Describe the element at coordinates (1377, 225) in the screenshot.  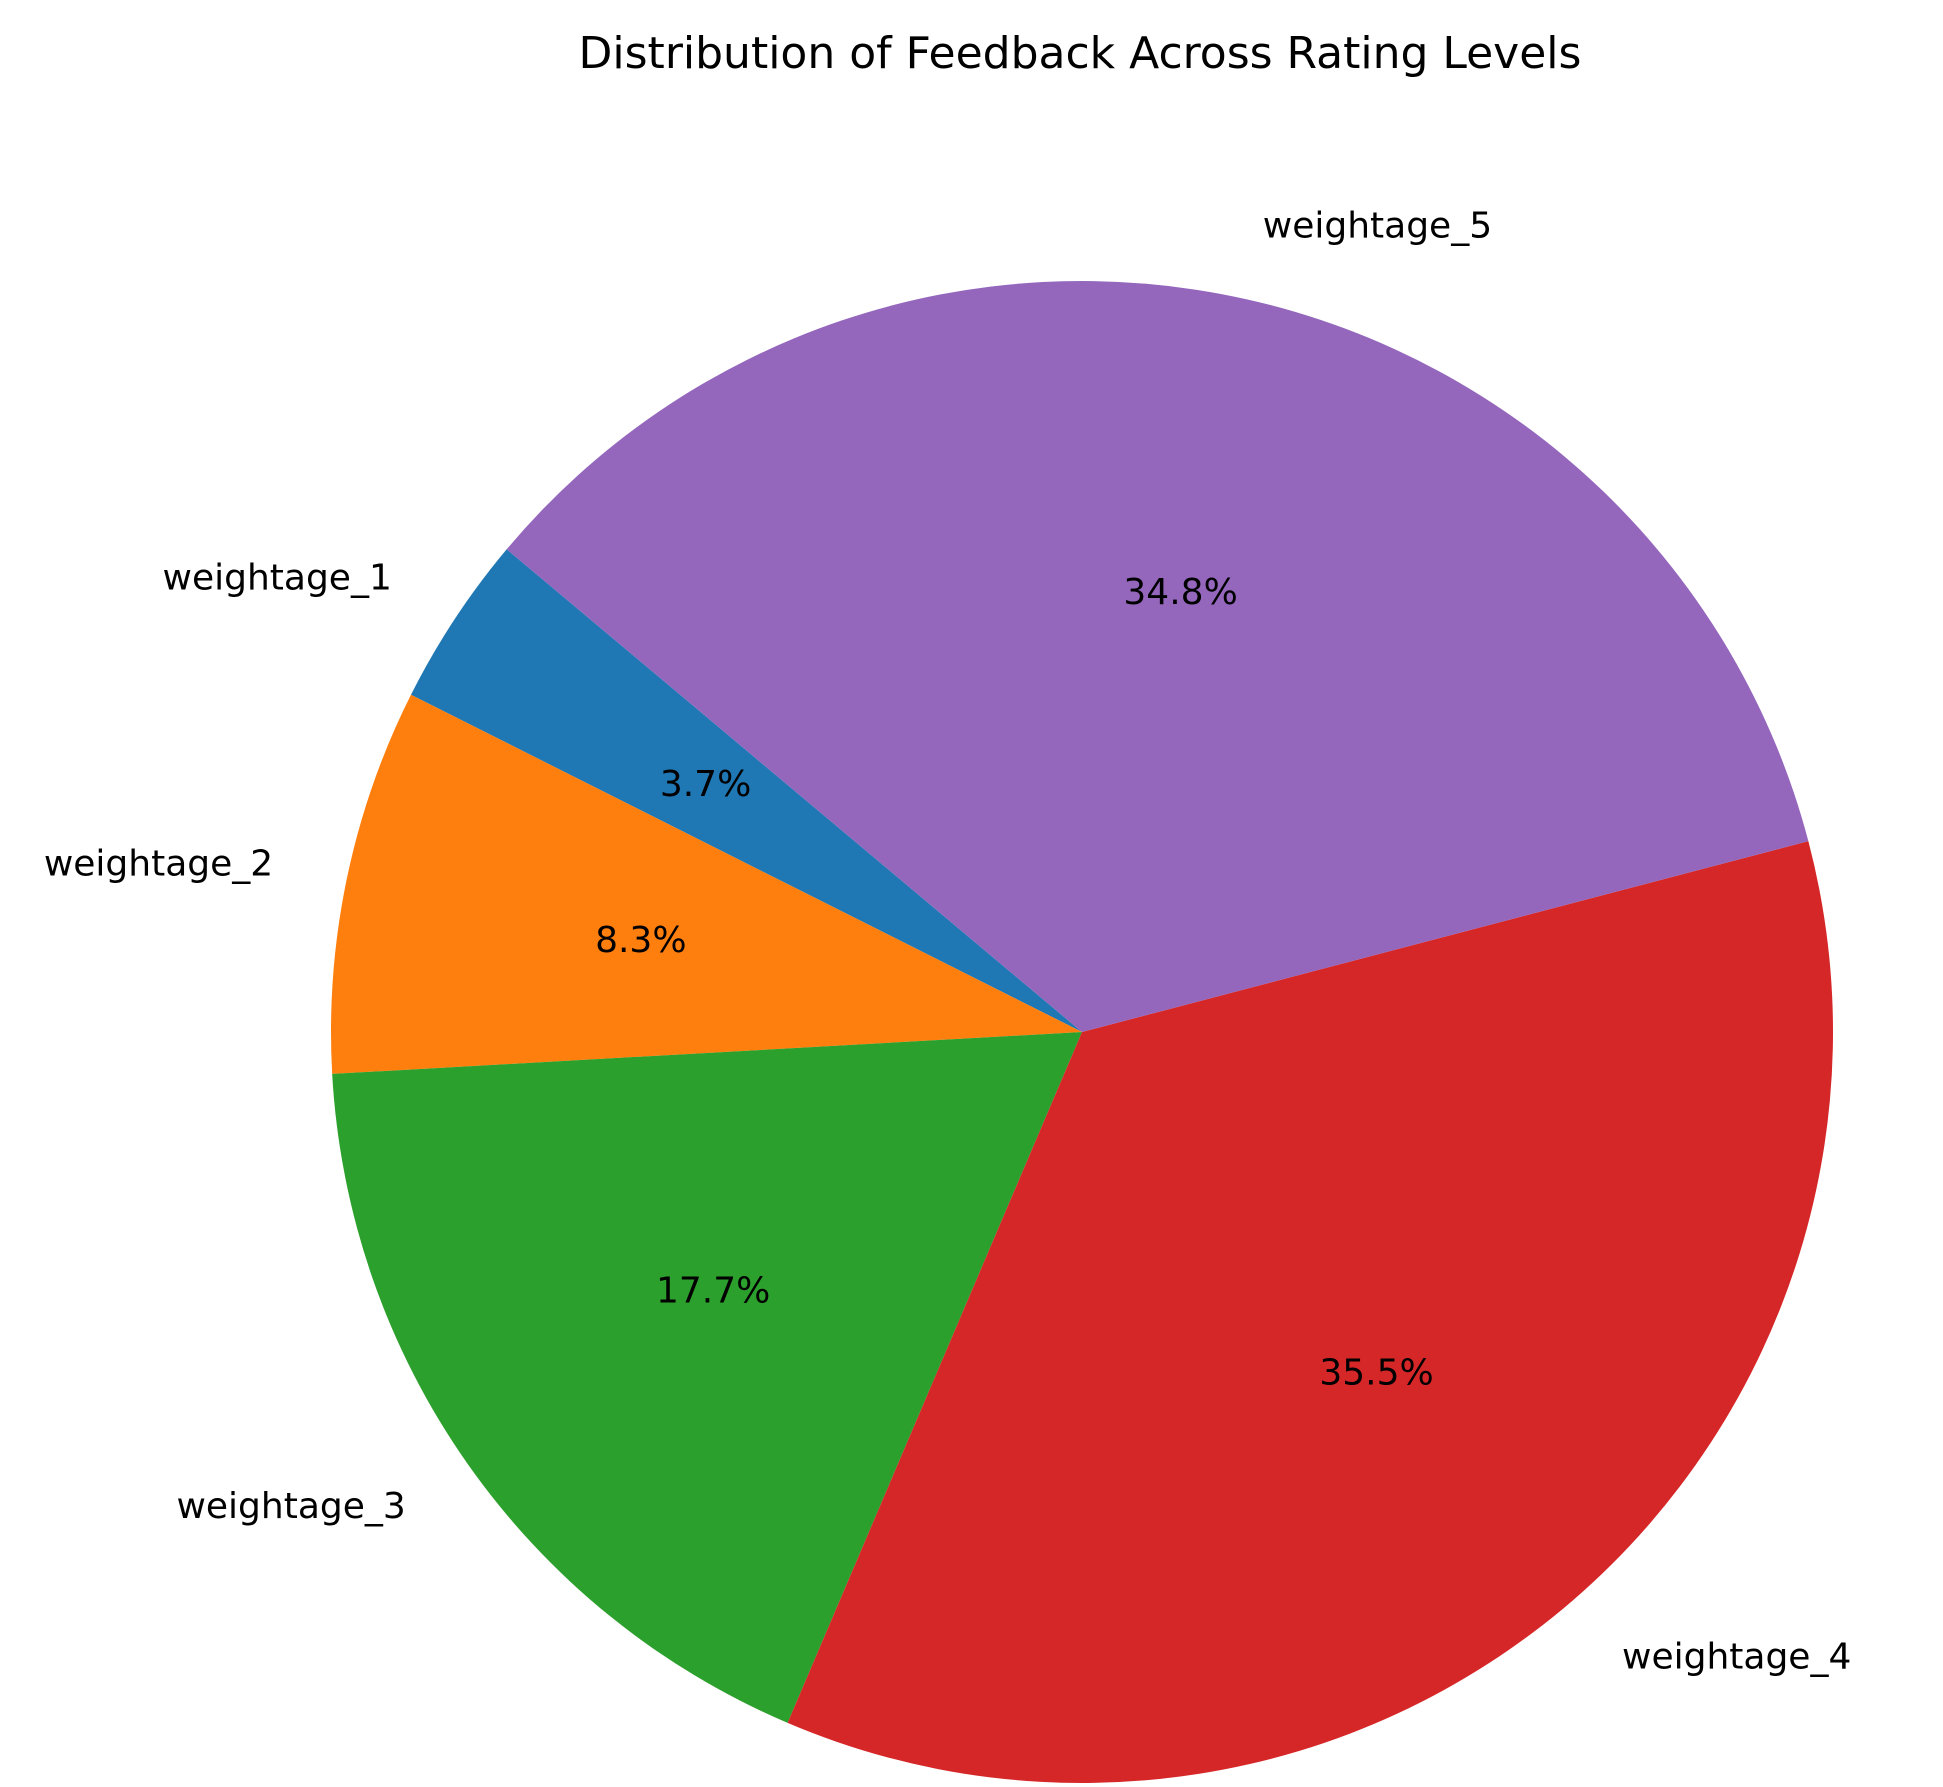
I see `pie-slice-label-weightage_5: weightage_5` at that location.